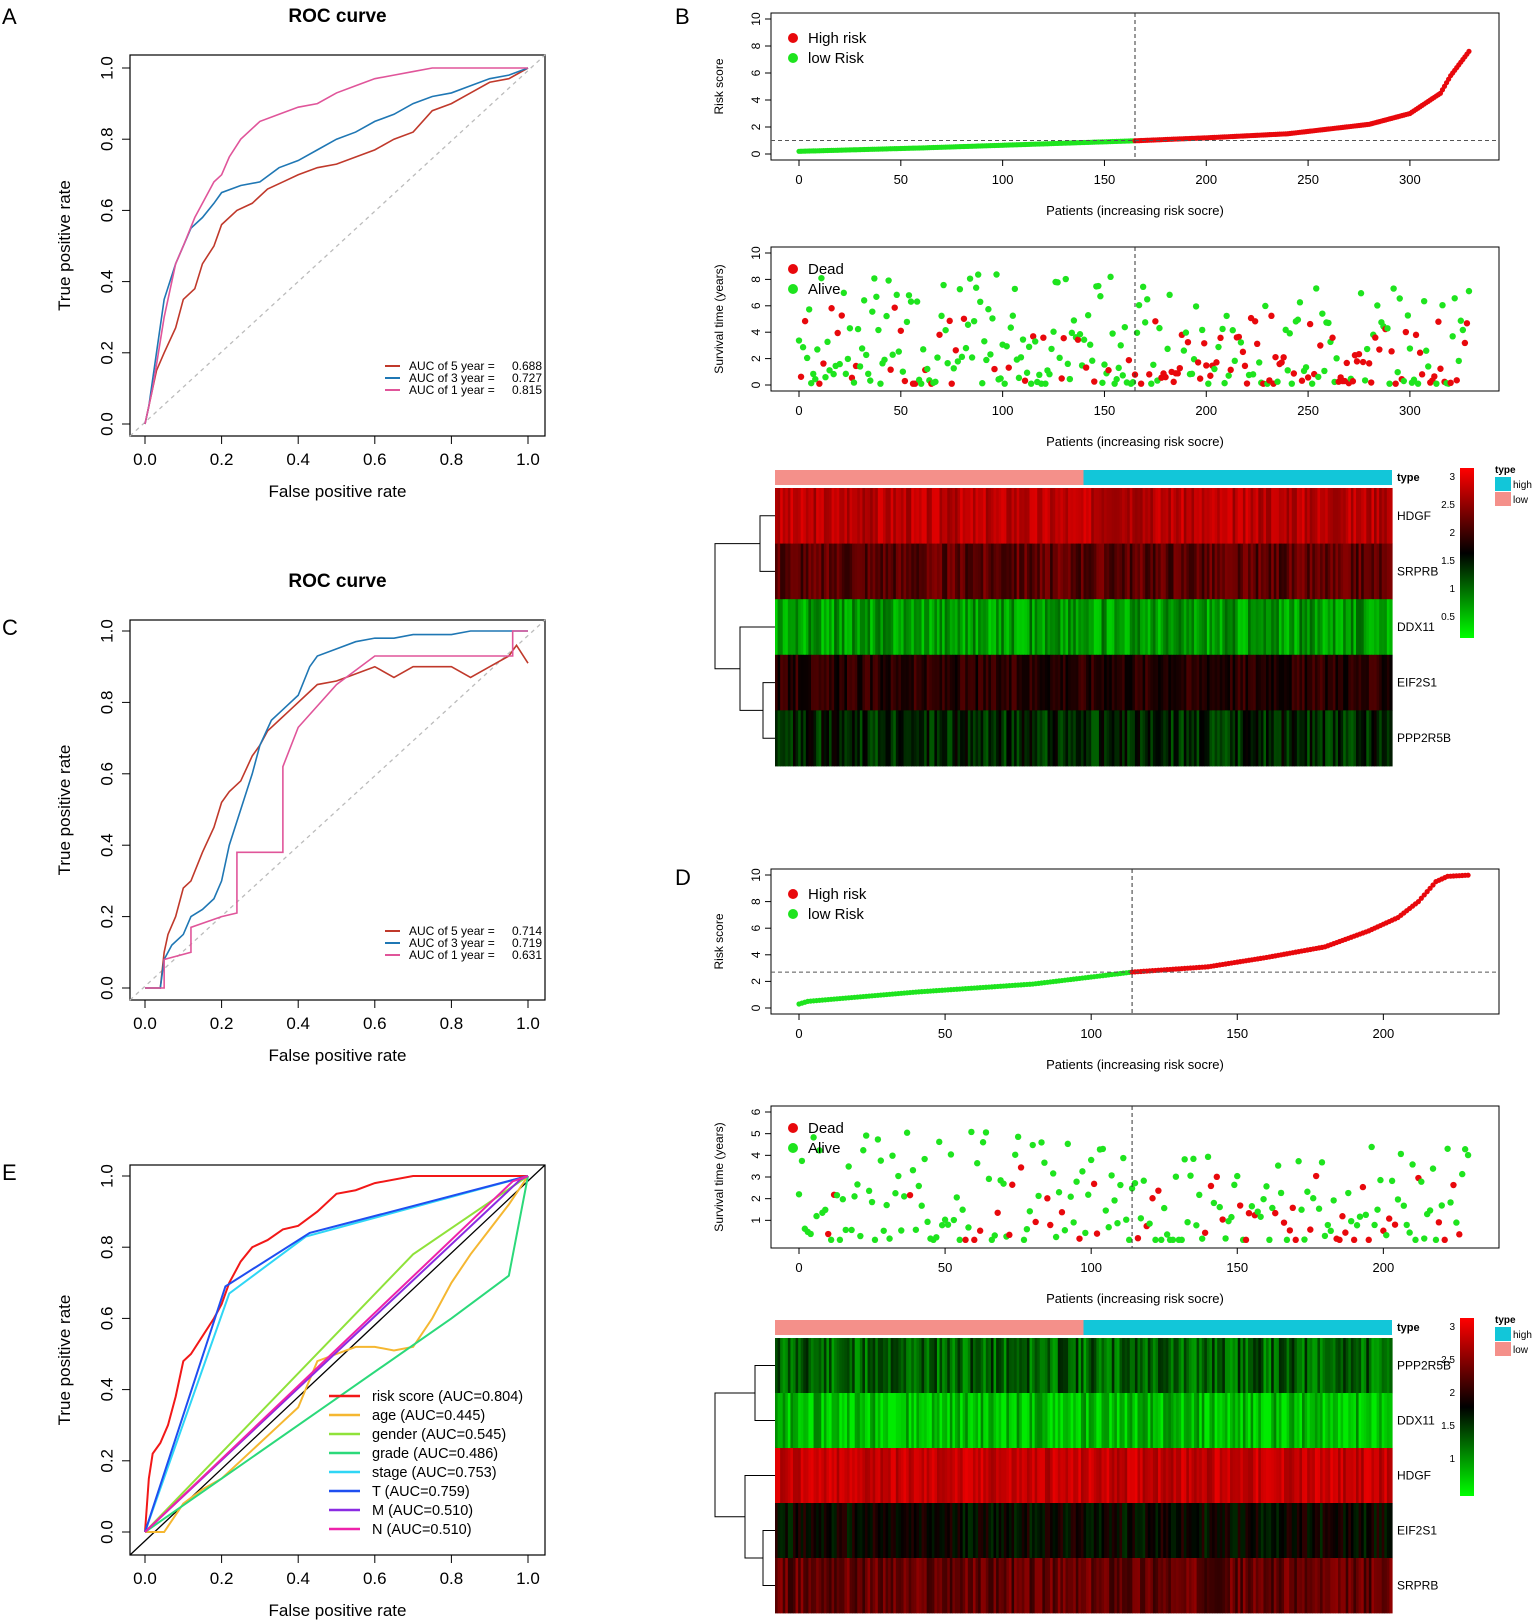 The image size is (1536, 1624). I want to click on x-tick-label: 150, so click(1237, 1267).